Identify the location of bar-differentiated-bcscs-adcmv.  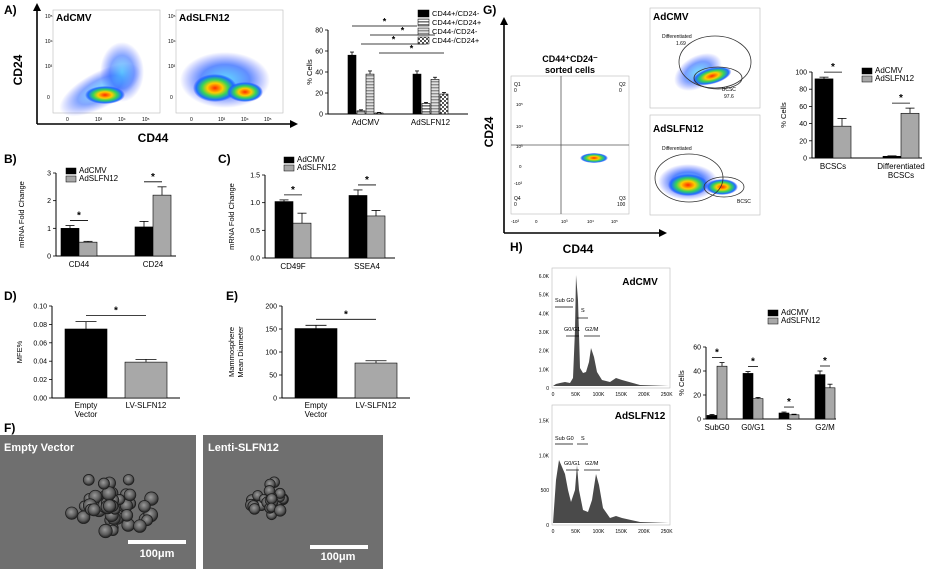
(892, 157).